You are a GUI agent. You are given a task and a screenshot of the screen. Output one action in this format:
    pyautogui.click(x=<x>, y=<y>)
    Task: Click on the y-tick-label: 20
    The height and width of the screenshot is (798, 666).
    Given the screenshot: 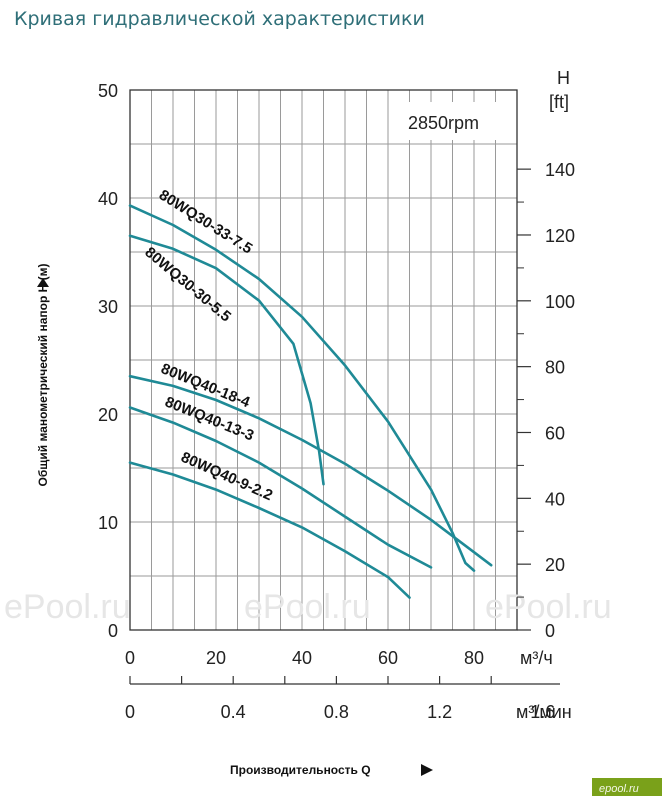 What is the action you would take?
    pyautogui.click(x=108, y=415)
    